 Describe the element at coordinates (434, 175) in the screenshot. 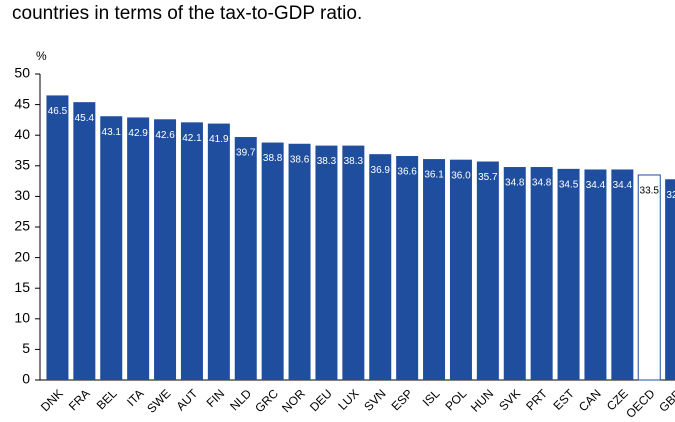

I see `value-label: 36.1` at that location.